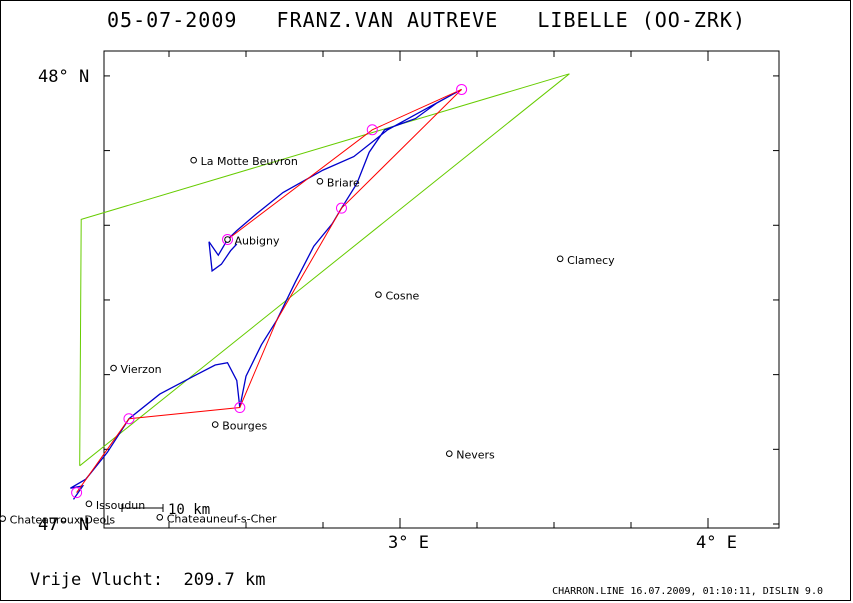  What do you see at coordinates (141, 369) in the screenshot?
I see `town-label: Vierzon` at bounding box center [141, 369].